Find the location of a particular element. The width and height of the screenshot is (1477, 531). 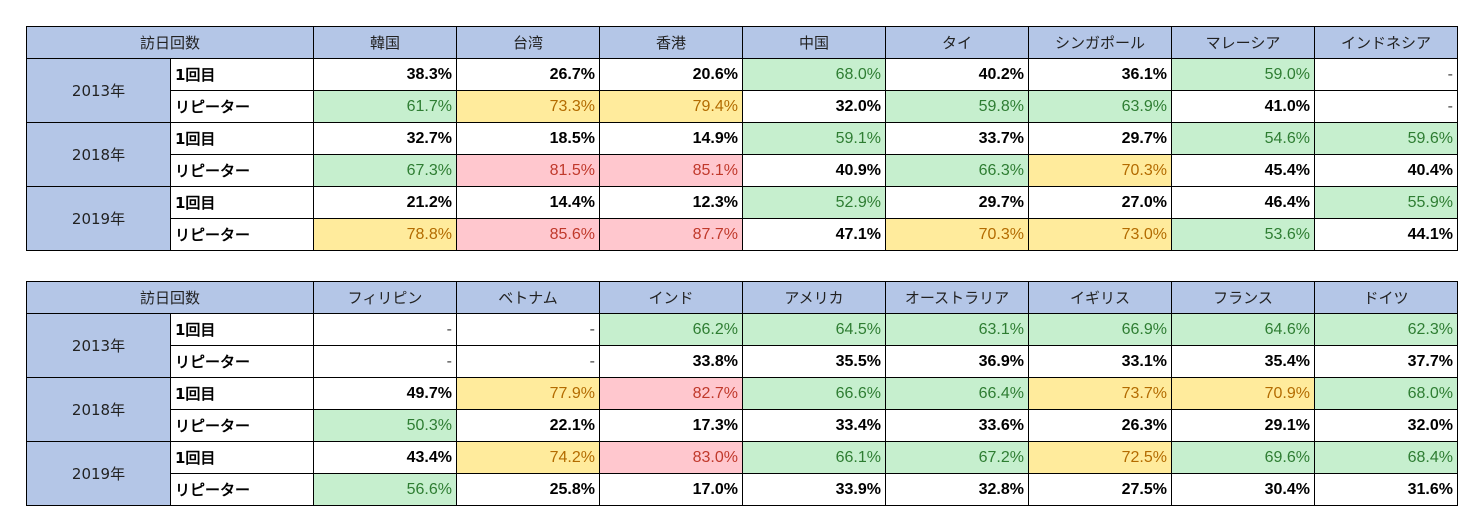

percent-cell: 59.8% is located at coordinates (957, 106).